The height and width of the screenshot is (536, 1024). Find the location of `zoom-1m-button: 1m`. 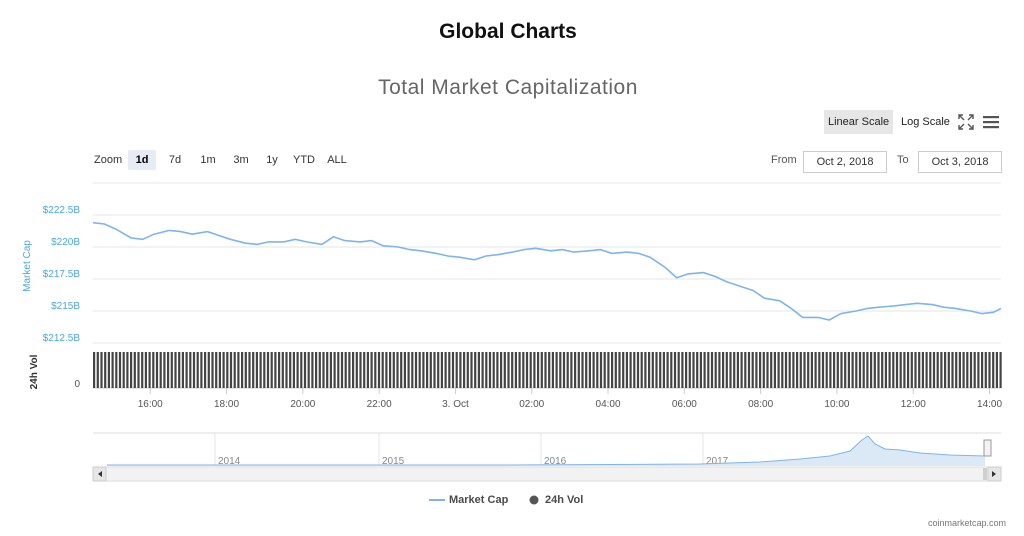

zoom-1m-button: 1m is located at coordinates (208, 160).